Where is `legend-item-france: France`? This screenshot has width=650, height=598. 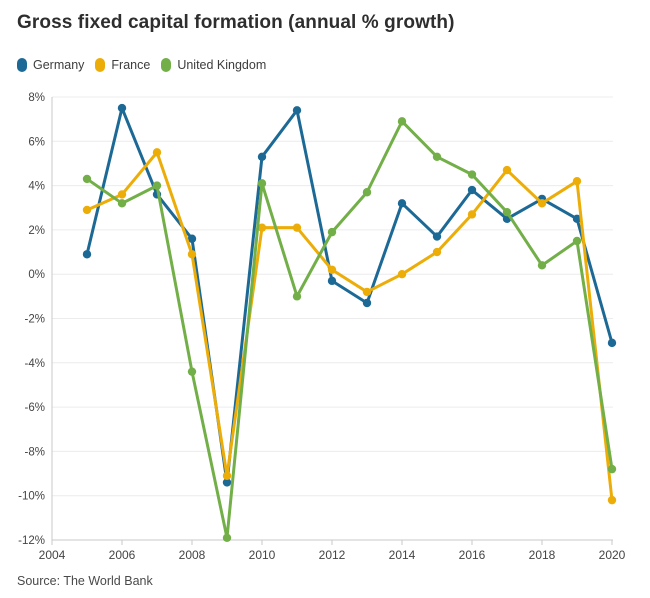
legend-item-france: France is located at coordinates (122, 65).